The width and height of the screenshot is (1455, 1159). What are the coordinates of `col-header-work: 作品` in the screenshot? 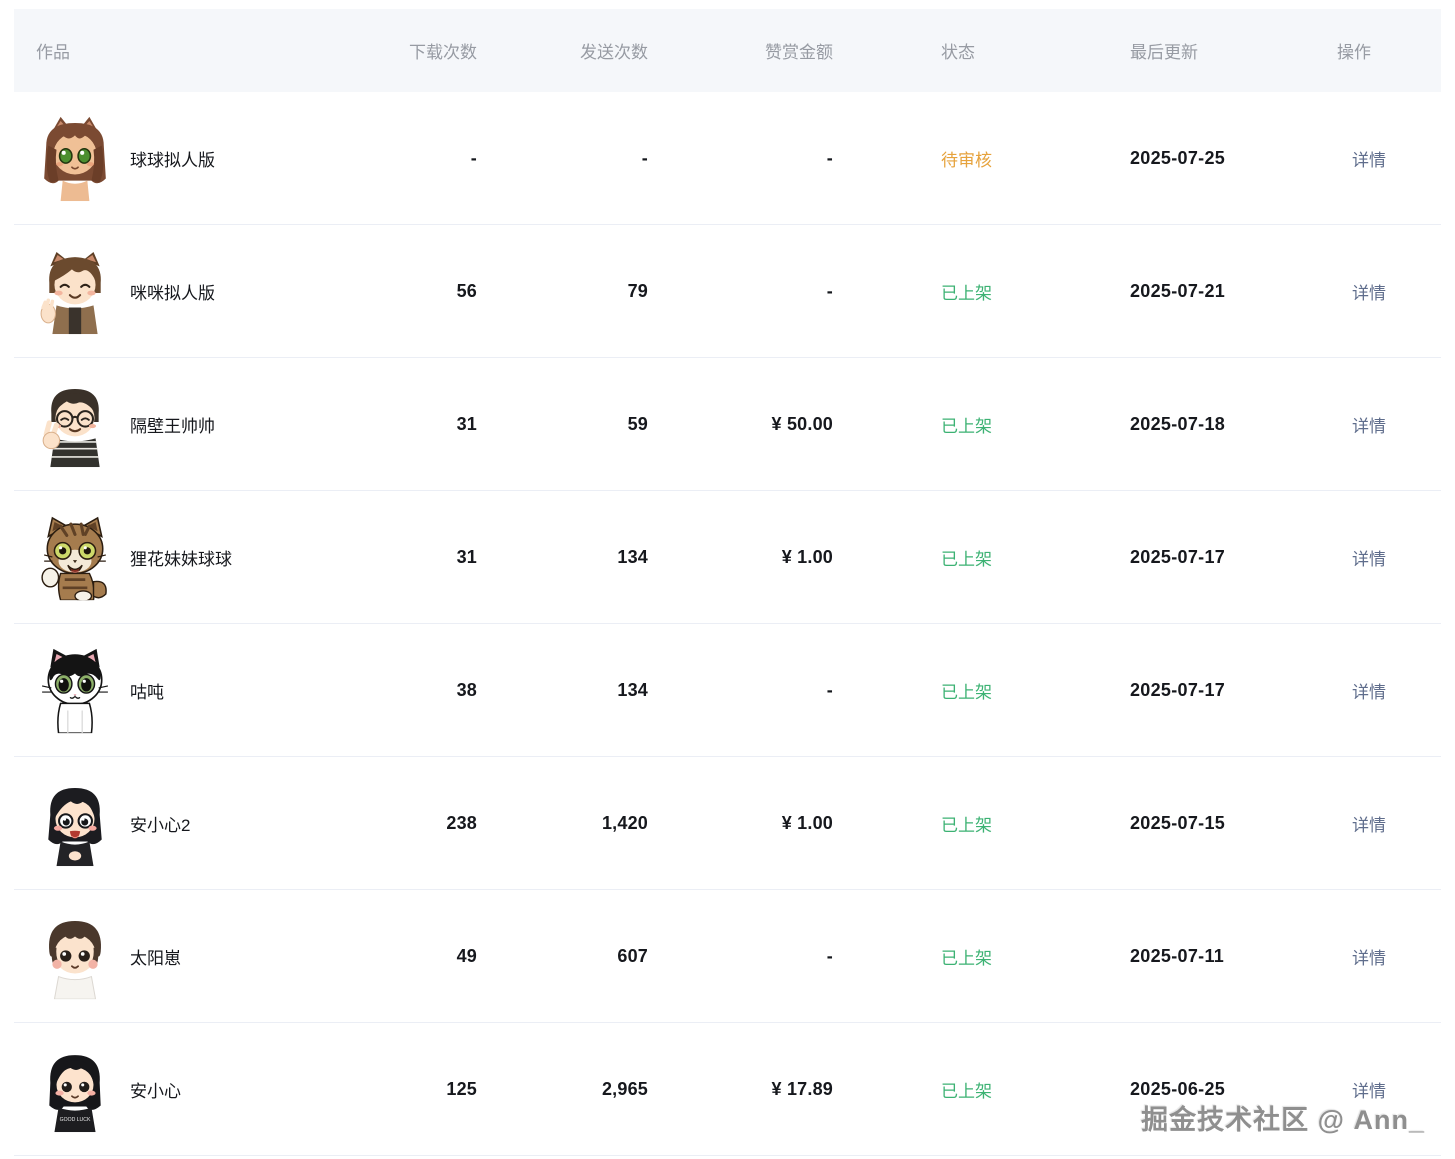 It's located at (53, 52).